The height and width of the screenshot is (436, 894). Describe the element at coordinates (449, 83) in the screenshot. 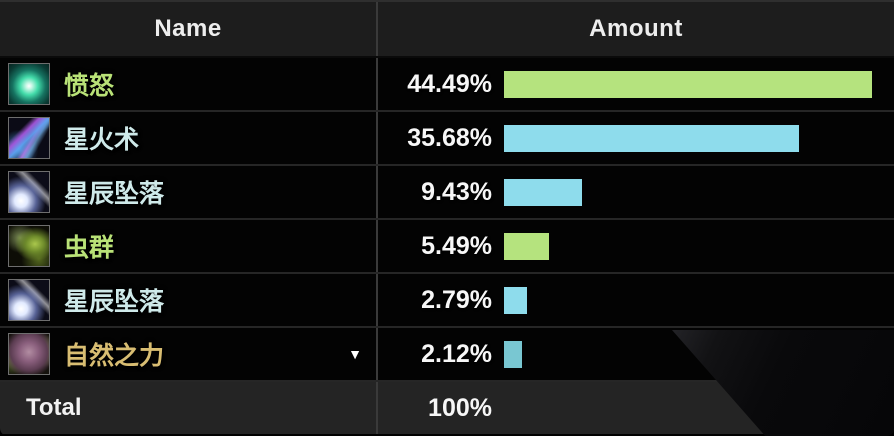

I see `percent-value: 44.49%` at that location.